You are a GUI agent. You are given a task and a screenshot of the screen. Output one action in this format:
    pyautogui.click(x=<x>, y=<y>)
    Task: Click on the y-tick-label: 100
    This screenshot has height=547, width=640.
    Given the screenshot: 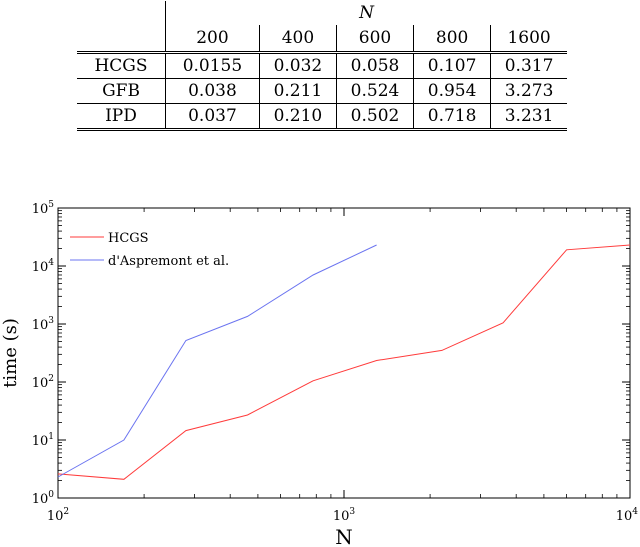 What is the action you would take?
    pyautogui.click(x=43, y=498)
    